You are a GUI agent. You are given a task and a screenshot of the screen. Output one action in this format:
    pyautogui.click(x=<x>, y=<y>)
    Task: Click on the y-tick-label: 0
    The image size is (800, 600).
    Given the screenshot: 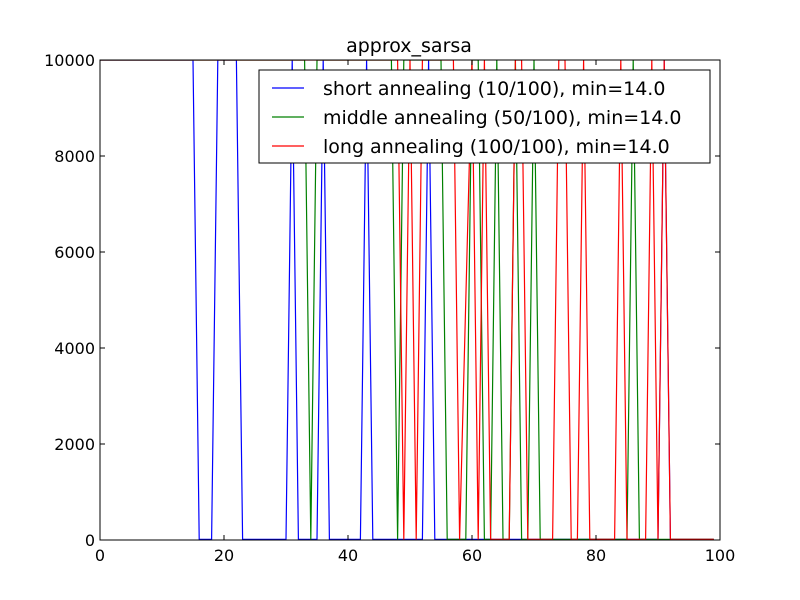 What is the action you would take?
    pyautogui.click(x=90, y=540)
    